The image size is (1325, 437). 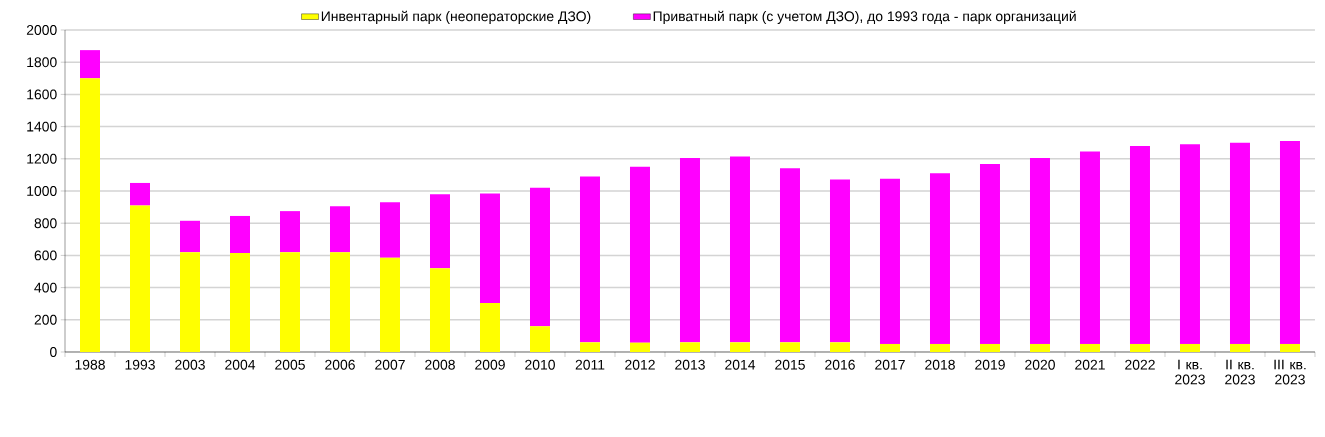 I want to click on y-tick-label: 600, so click(x=45, y=255).